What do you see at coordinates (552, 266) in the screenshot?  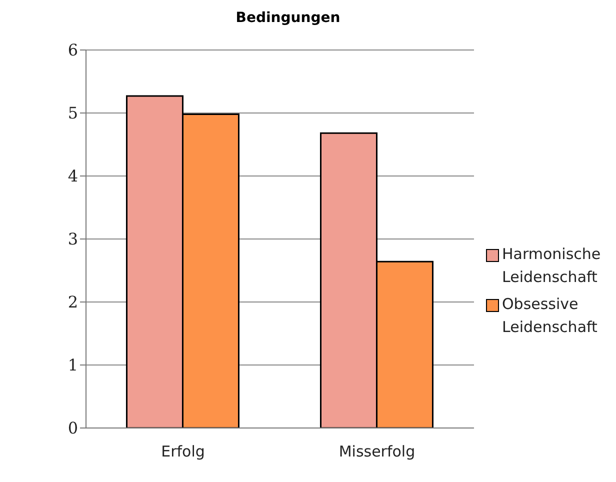 I see `legend-label: Harmonische Leidenschaft` at bounding box center [552, 266].